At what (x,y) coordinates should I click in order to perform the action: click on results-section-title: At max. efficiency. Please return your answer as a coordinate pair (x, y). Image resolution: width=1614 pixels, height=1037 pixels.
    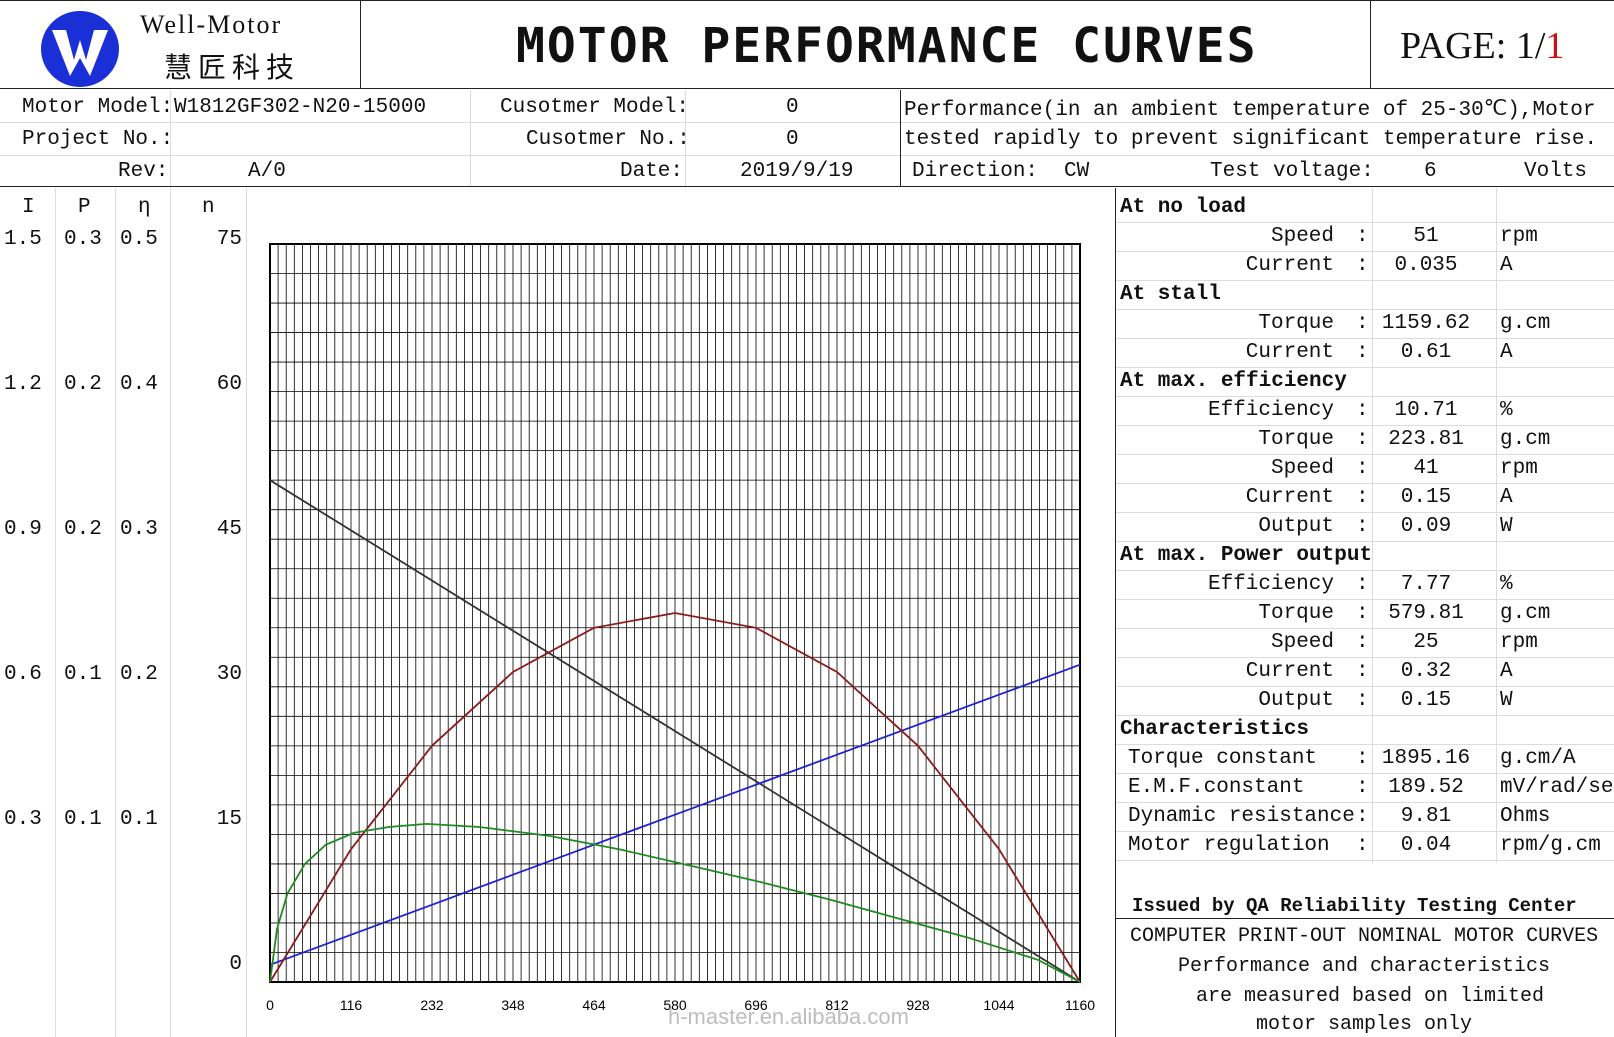
    Looking at the image, I should click on (1233, 381).